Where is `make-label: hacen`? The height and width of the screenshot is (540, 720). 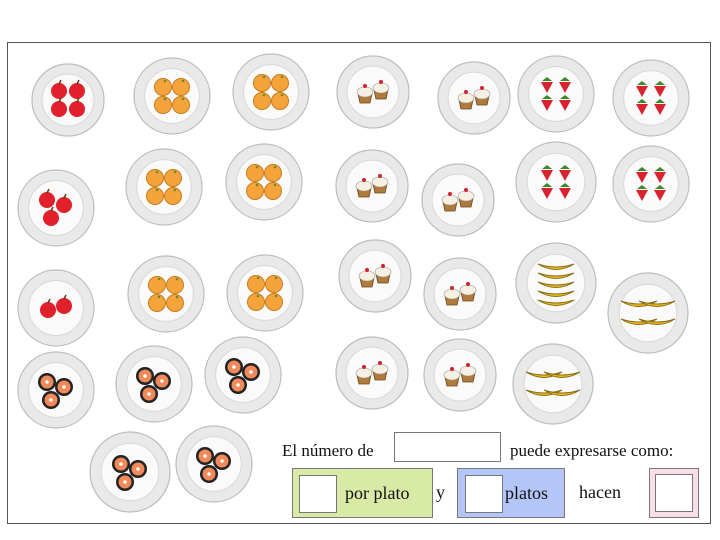 make-label: hacen is located at coordinates (600, 492).